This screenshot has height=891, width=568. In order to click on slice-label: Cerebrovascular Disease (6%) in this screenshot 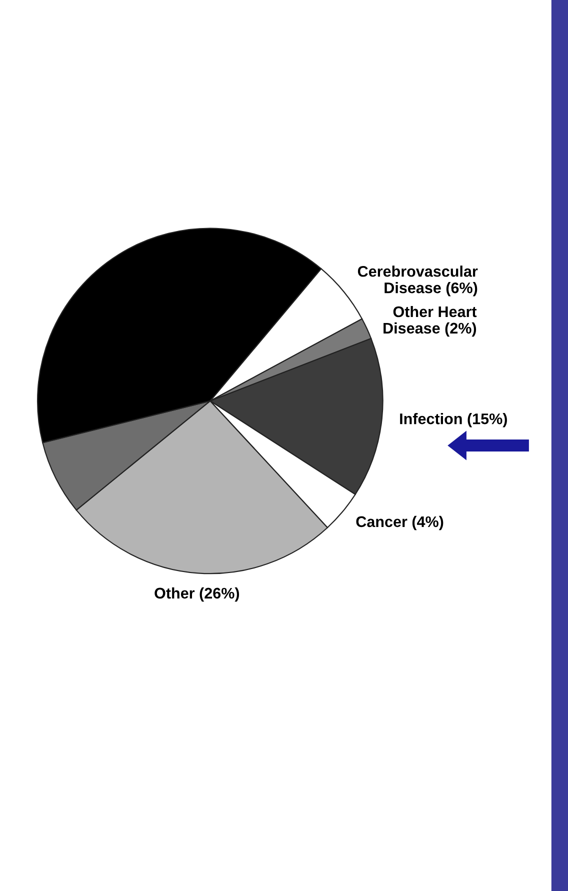, I will do `click(418, 281)`.